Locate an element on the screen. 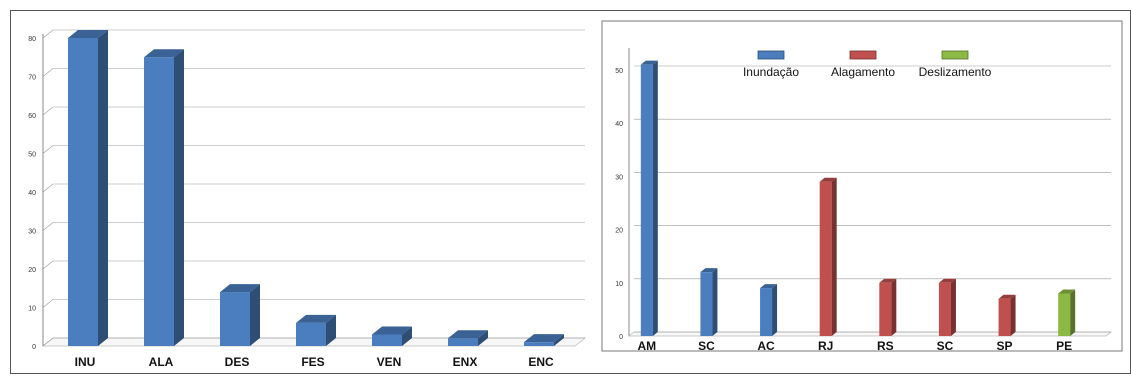  legend-item: Deslizamento is located at coordinates (955, 64).